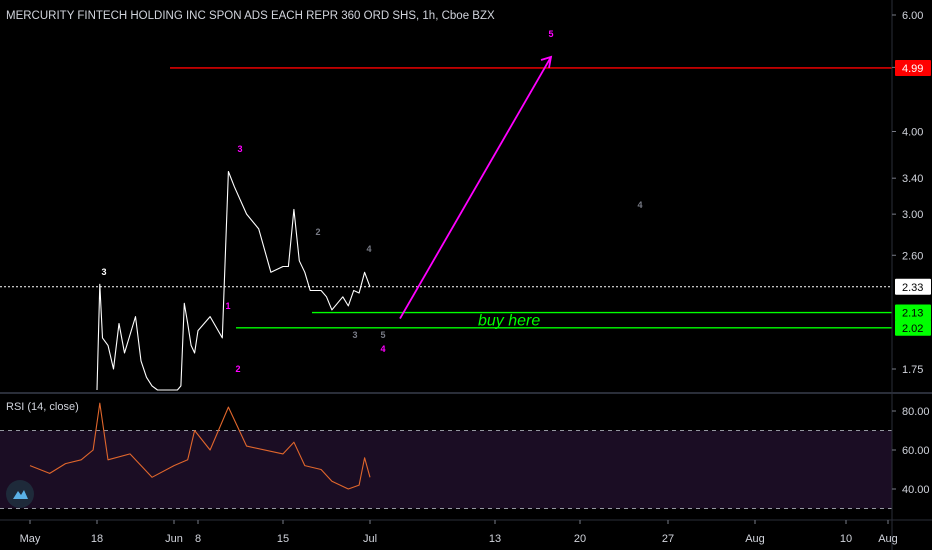 This screenshot has height=550, width=932. I want to click on time-tick-label: Jul, so click(370, 539).